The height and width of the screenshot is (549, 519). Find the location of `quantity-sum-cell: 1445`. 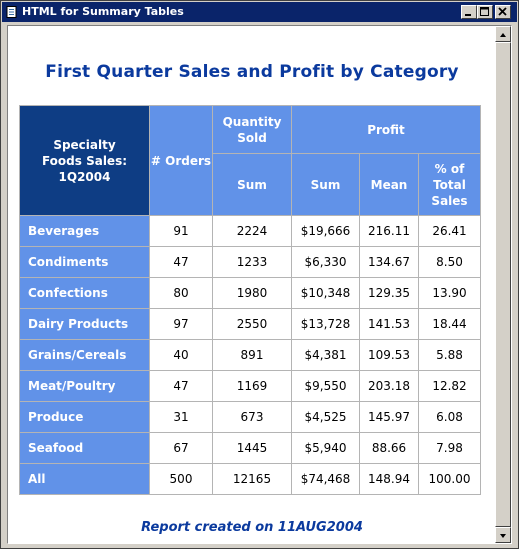

quantity-sum-cell: 1445 is located at coordinates (252, 448).